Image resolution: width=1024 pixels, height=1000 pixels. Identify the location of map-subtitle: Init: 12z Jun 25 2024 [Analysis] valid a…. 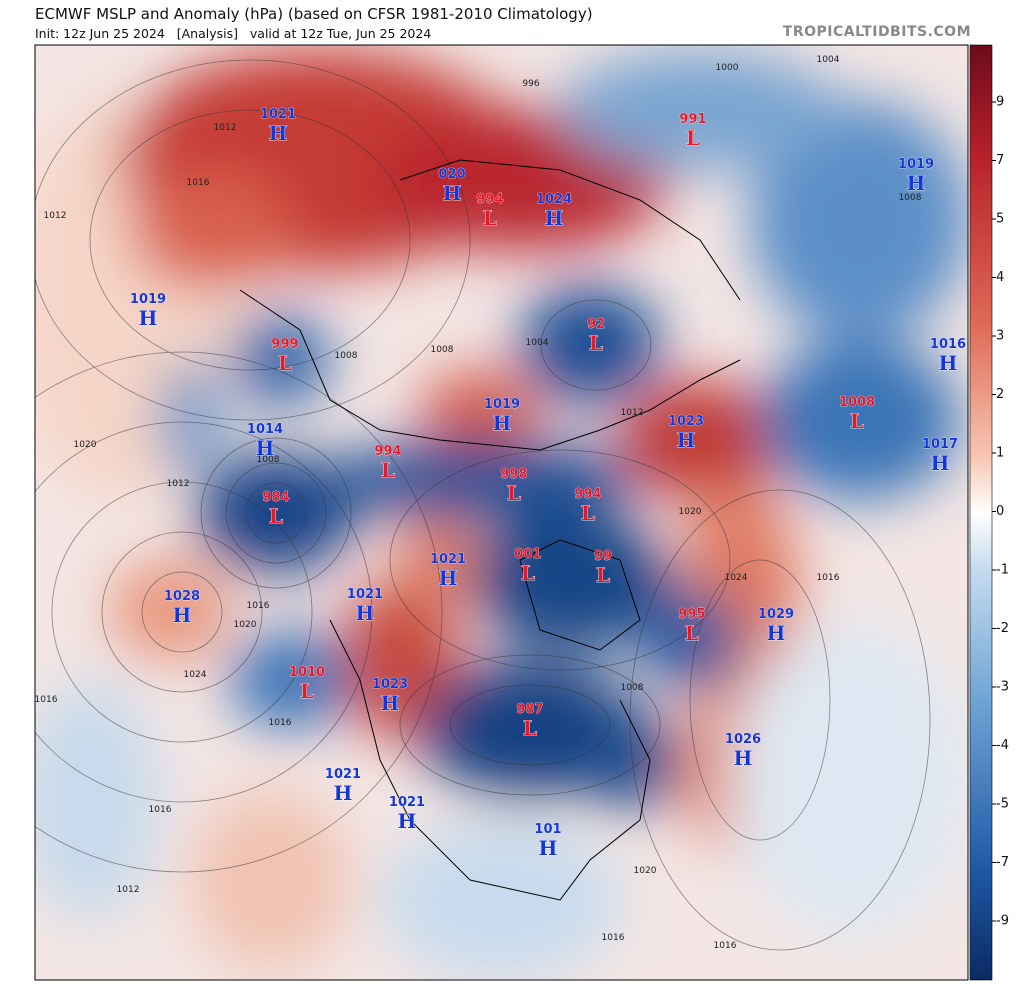
(233, 33).